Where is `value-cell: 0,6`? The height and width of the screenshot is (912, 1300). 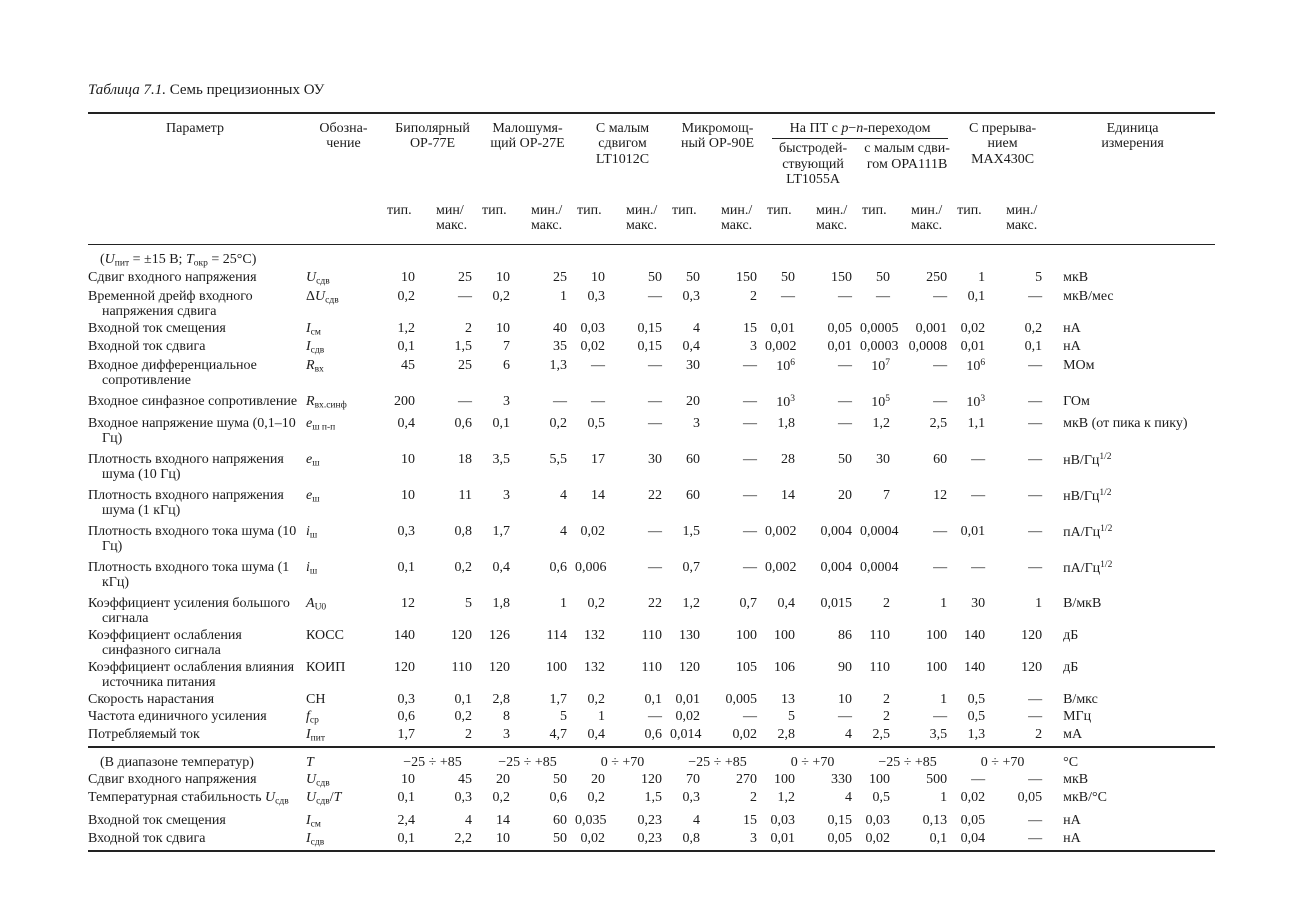 value-cell: 0,6 is located at coordinates (463, 424).